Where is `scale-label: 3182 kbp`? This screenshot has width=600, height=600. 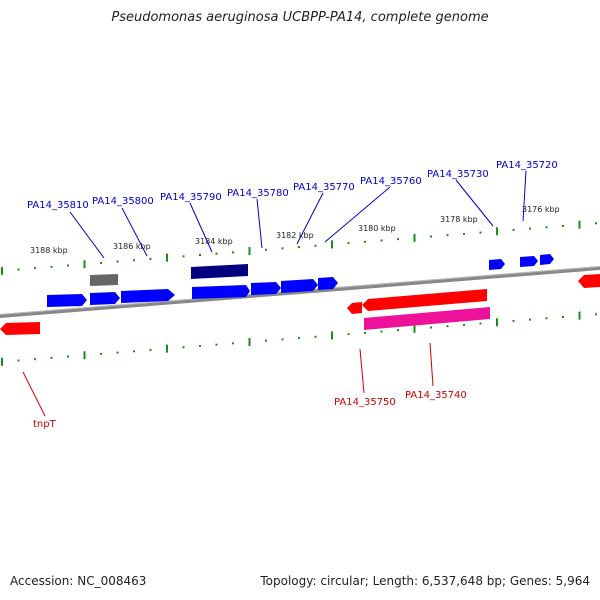 scale-label: 3182 kbp is located at coordinates (295, 235).